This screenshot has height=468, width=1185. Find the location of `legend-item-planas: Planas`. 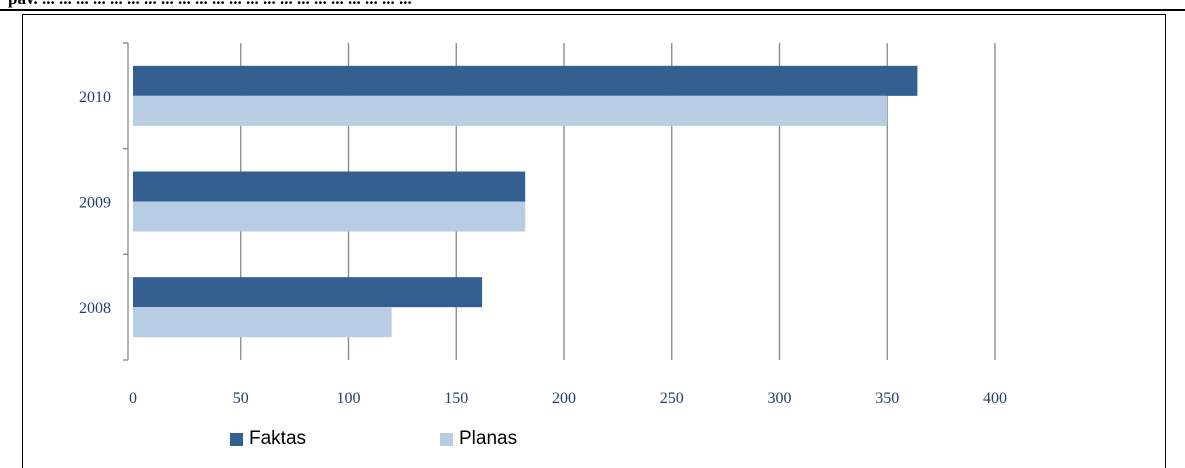

legend-item-planas: Planas is located at coordinates (478, 439).